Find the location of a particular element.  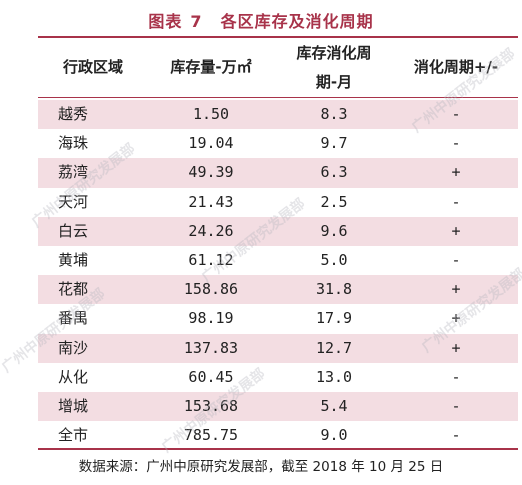

table-row: 白云 24.26 9.6 + is located at coordinates (278, 231).